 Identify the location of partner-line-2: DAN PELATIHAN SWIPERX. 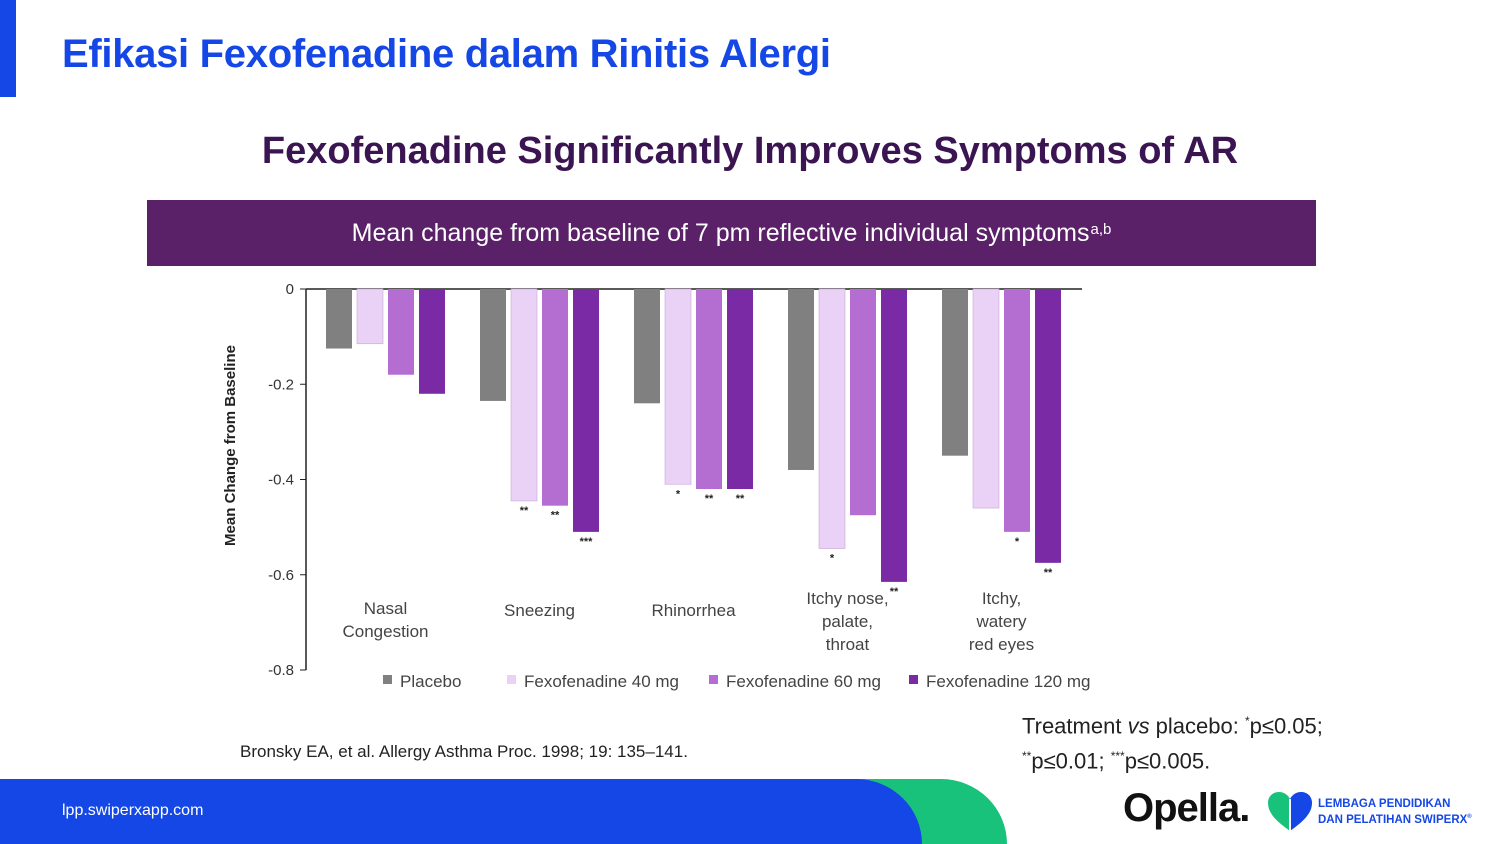
(1393, 819).